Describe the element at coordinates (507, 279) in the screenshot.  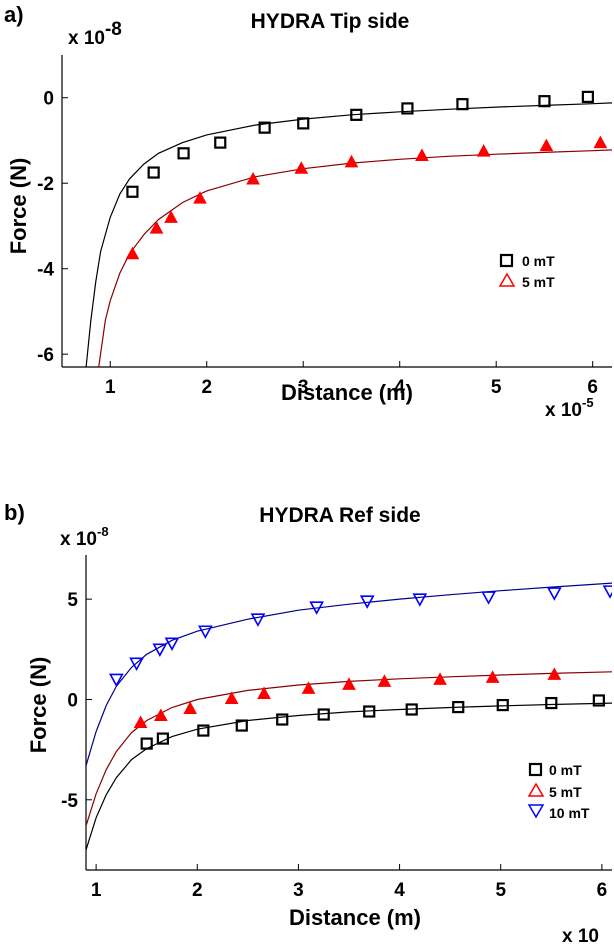
I see `legend-5mT-marker` at that location.